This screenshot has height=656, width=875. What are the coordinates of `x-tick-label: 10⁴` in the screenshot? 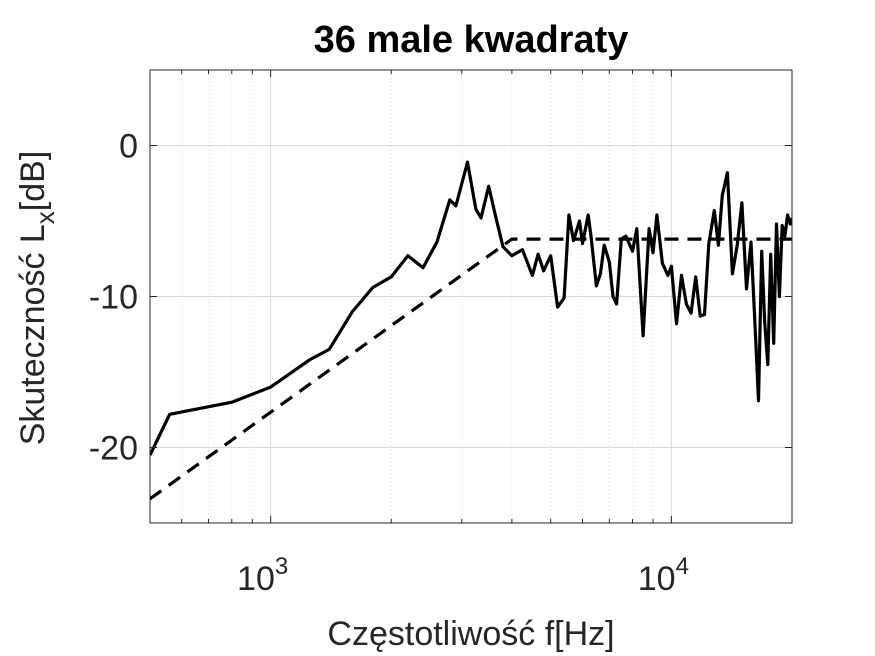 It's located at (663, 575).